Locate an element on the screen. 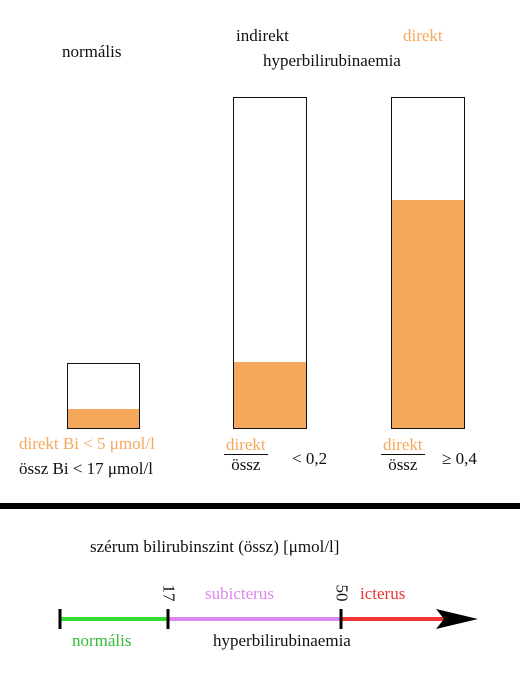  hyperbilirubinaemia-title: hyperbilirubinaemia is located at coordinates (332, 60).